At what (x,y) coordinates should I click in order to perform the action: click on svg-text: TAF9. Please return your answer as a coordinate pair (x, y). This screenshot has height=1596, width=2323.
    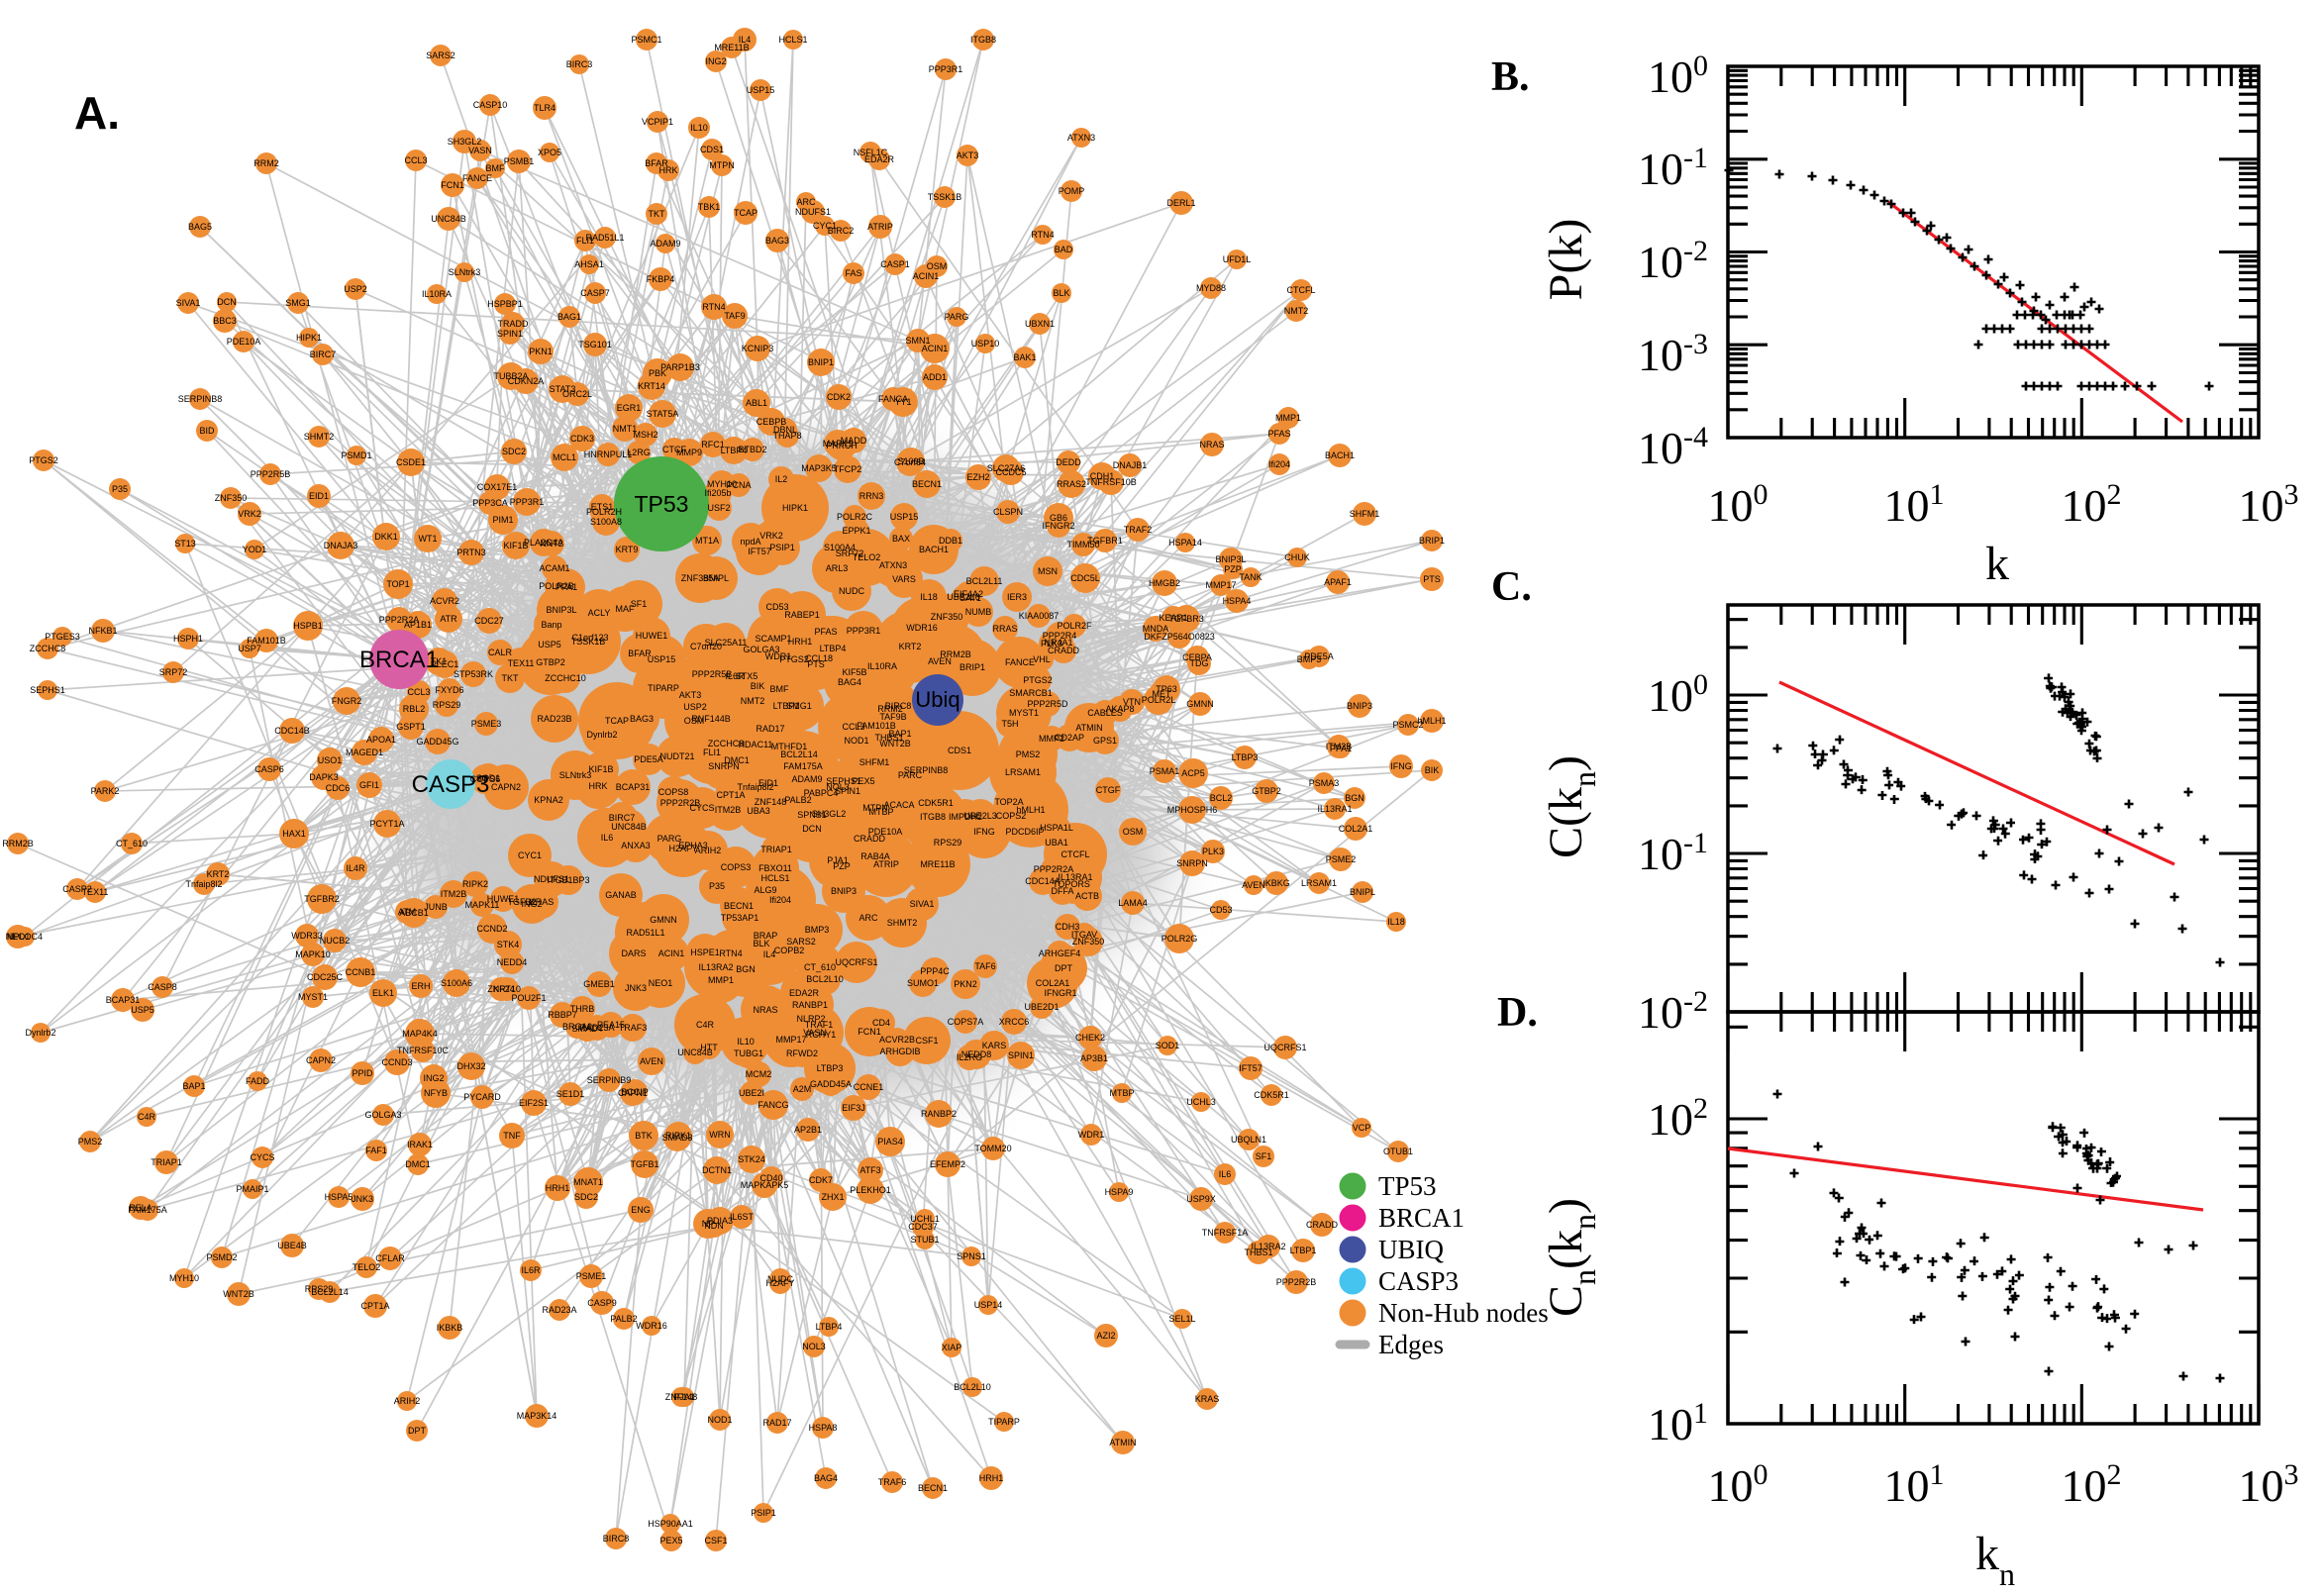
    Looking at the image, I should click on (734, 316).